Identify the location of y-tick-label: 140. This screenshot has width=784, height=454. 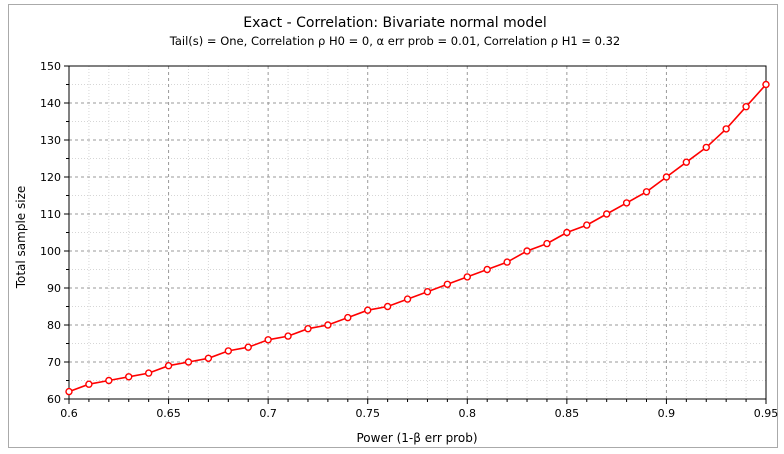
(50, 103).